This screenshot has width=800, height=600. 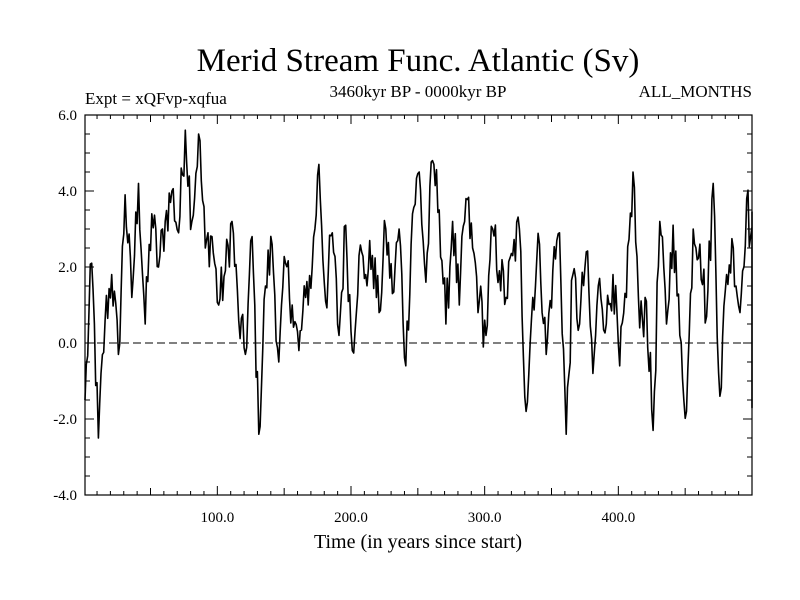 What do you see at coordinates (65, 306) in the screenshot?
I see `y-axis-labels: -4.0 -2.0 0.0 2.0 4.0 6.0` at bounding box center [65, 306].